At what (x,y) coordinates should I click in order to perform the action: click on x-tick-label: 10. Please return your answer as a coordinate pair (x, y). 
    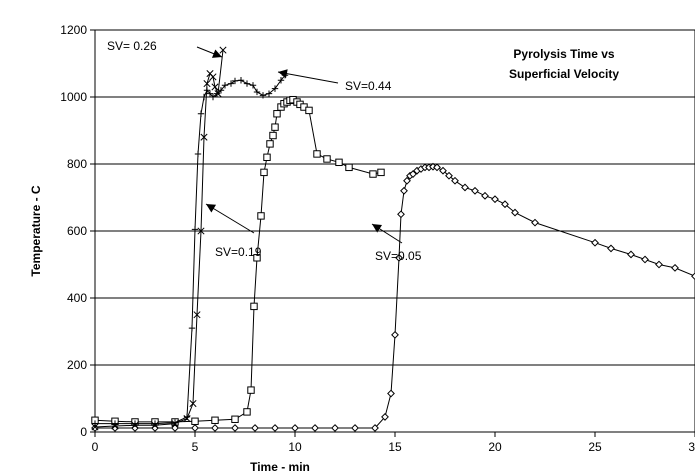
    Looking at the image, I should click on (295, 447).